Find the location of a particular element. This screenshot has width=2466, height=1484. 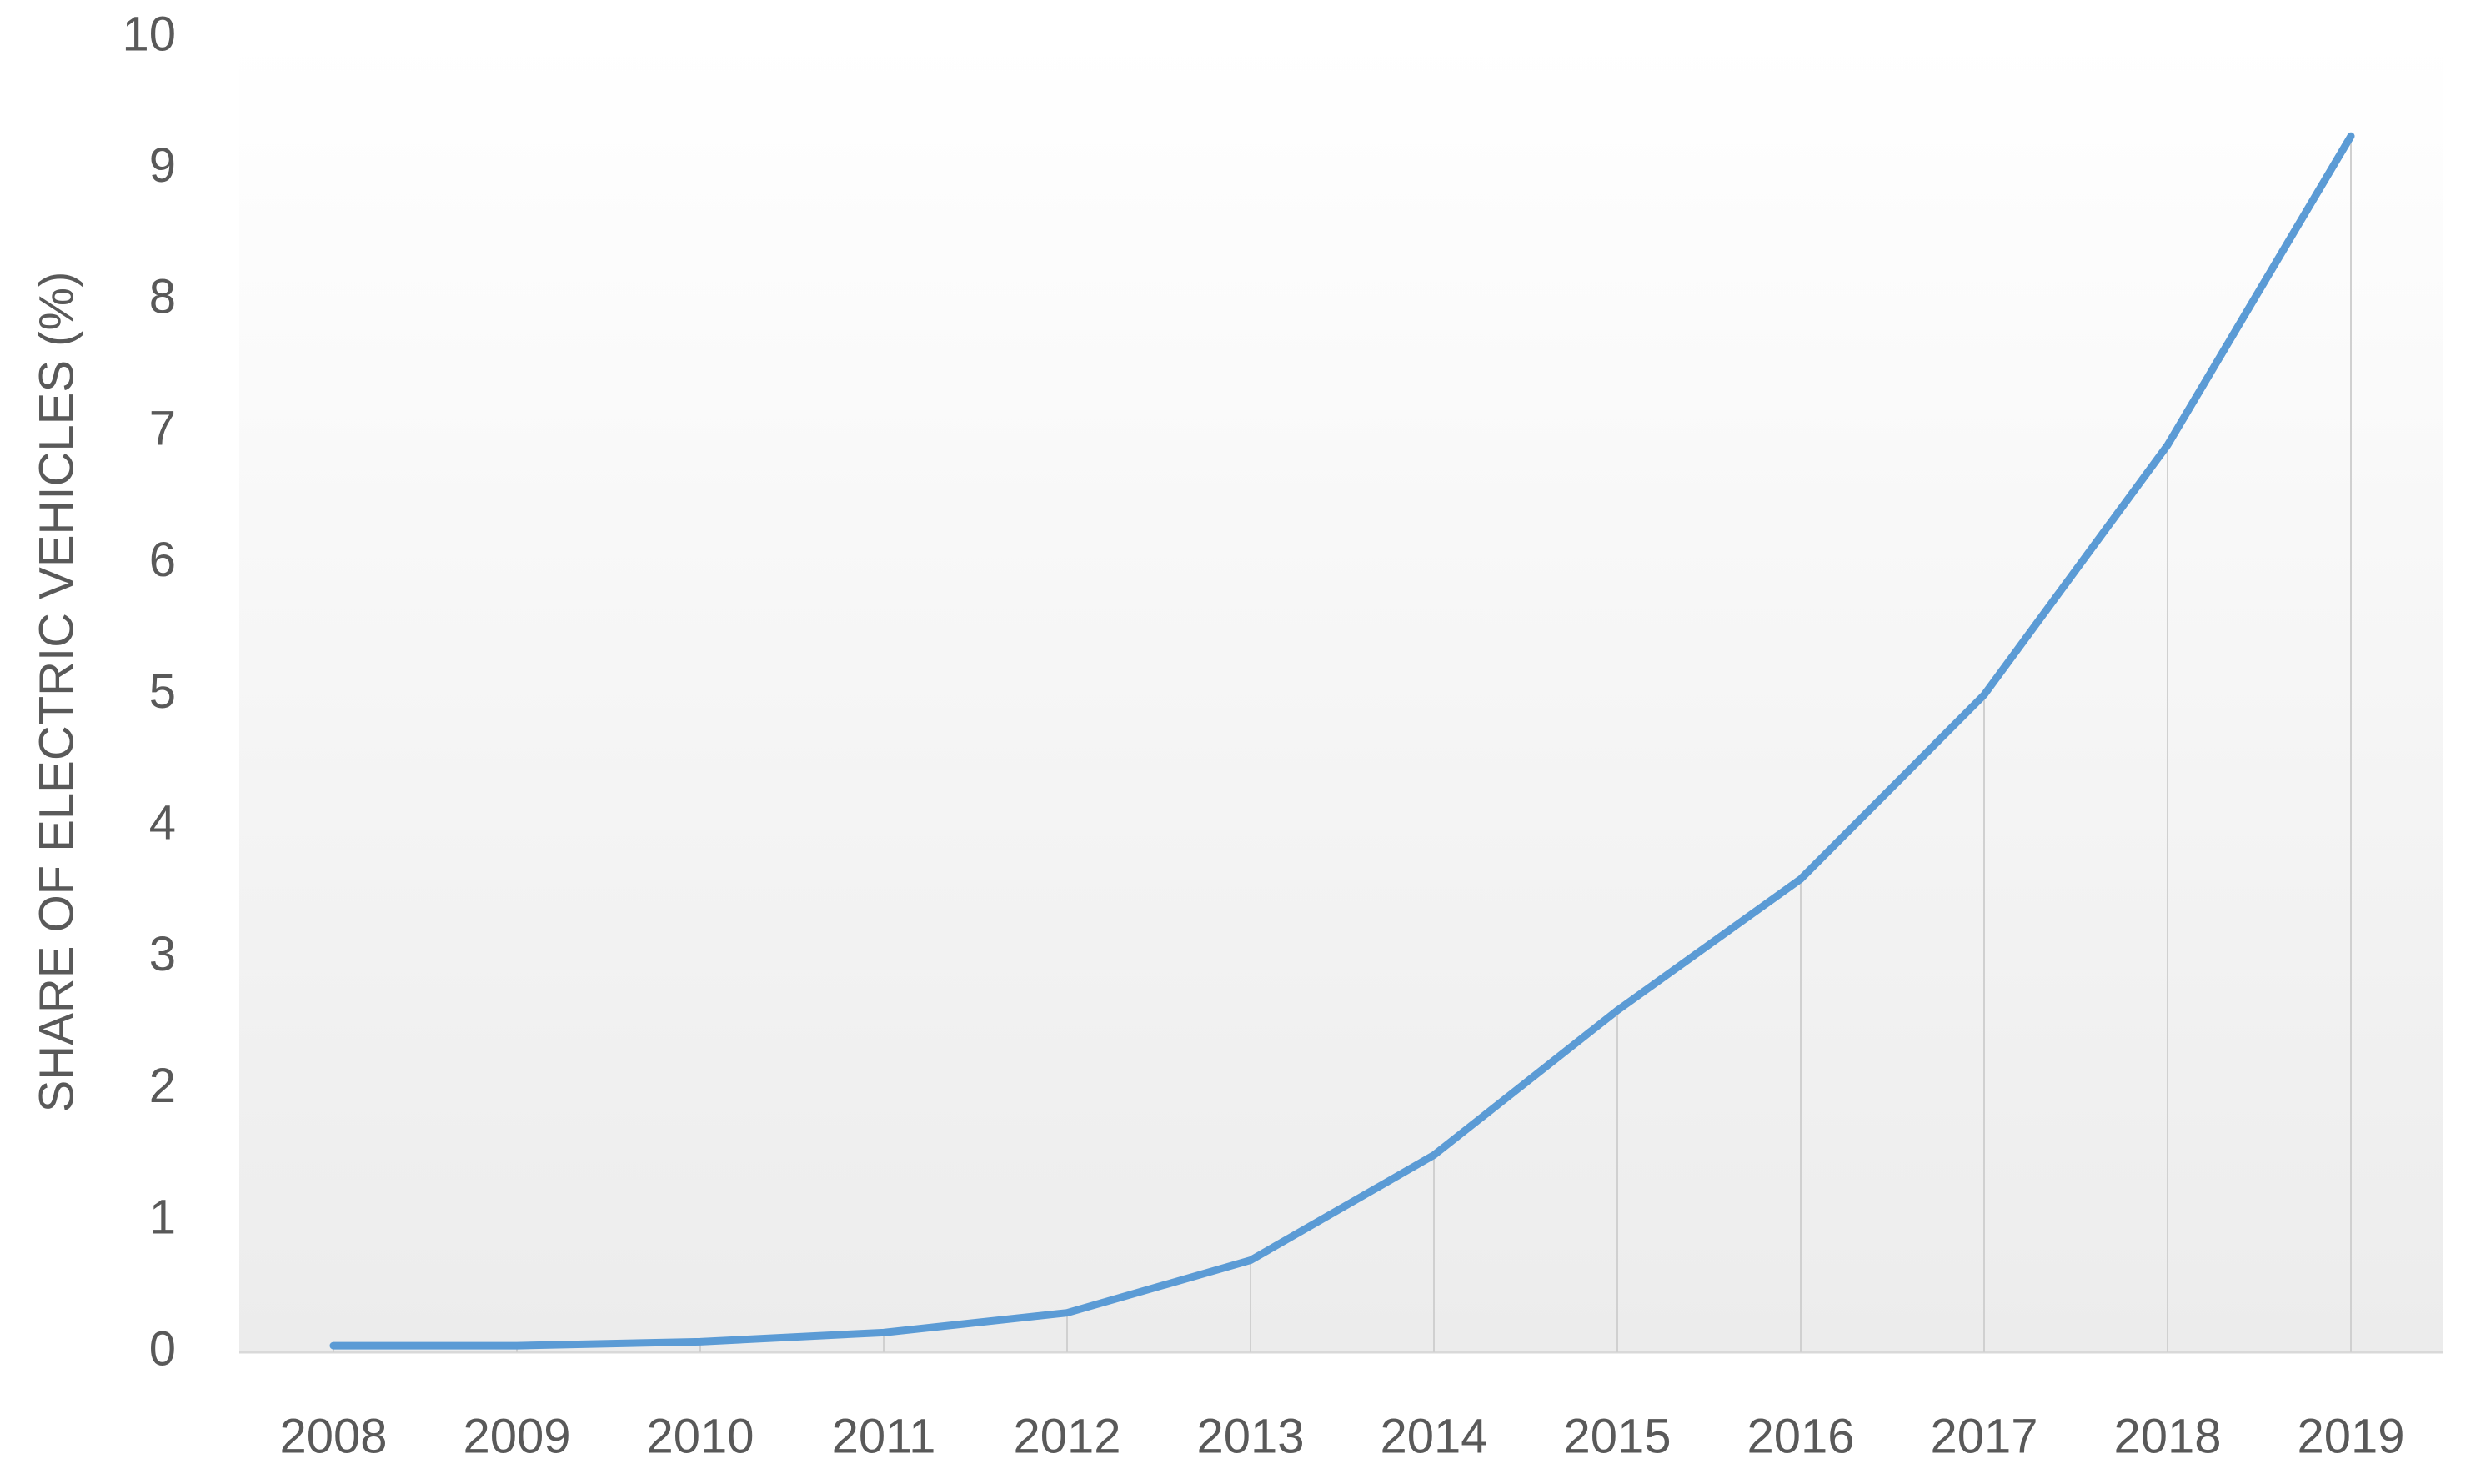

y-tick-label: 4 is located at coordinates (162, 823).